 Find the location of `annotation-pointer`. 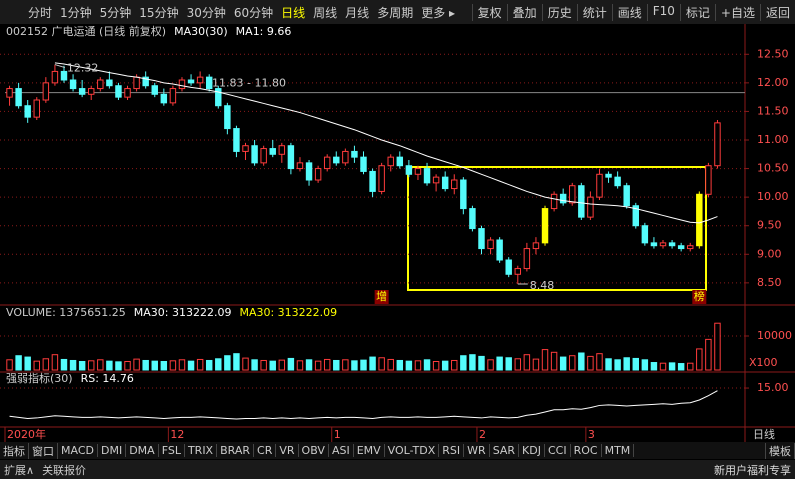

annotation-pointer is located at coordinates (60, 66).